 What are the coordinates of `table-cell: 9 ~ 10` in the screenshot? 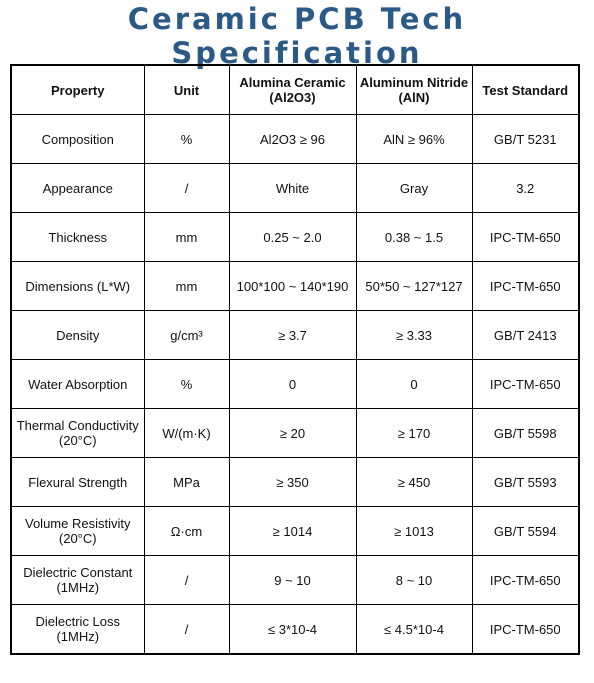 It's located at (292, 580).